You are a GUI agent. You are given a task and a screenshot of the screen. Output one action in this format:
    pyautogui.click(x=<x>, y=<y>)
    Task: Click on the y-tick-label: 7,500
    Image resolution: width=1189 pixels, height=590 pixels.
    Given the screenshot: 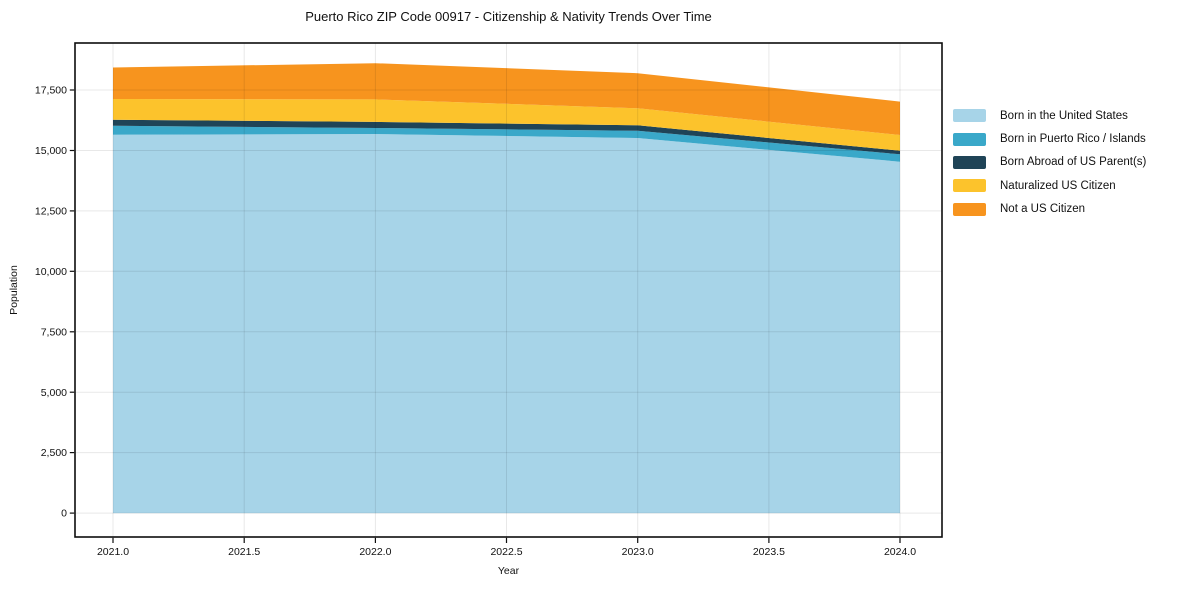 What is the action you would take?
    pyautogui.click(x=54, y=332)
    